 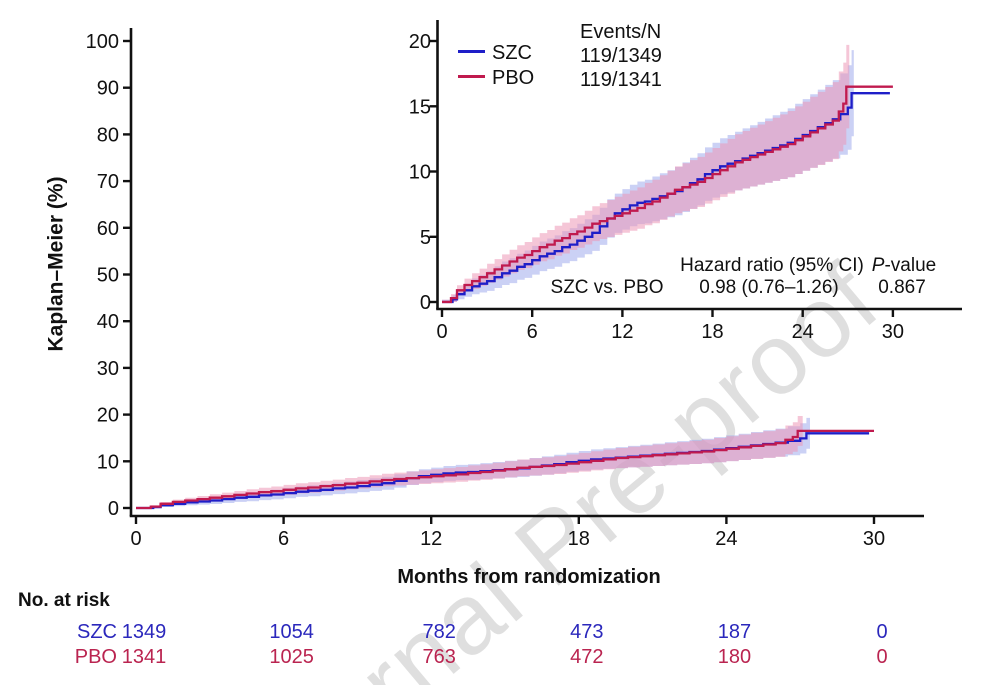 I want to click on risk-count-szc-m30: 0, so click(x=882, y=632).